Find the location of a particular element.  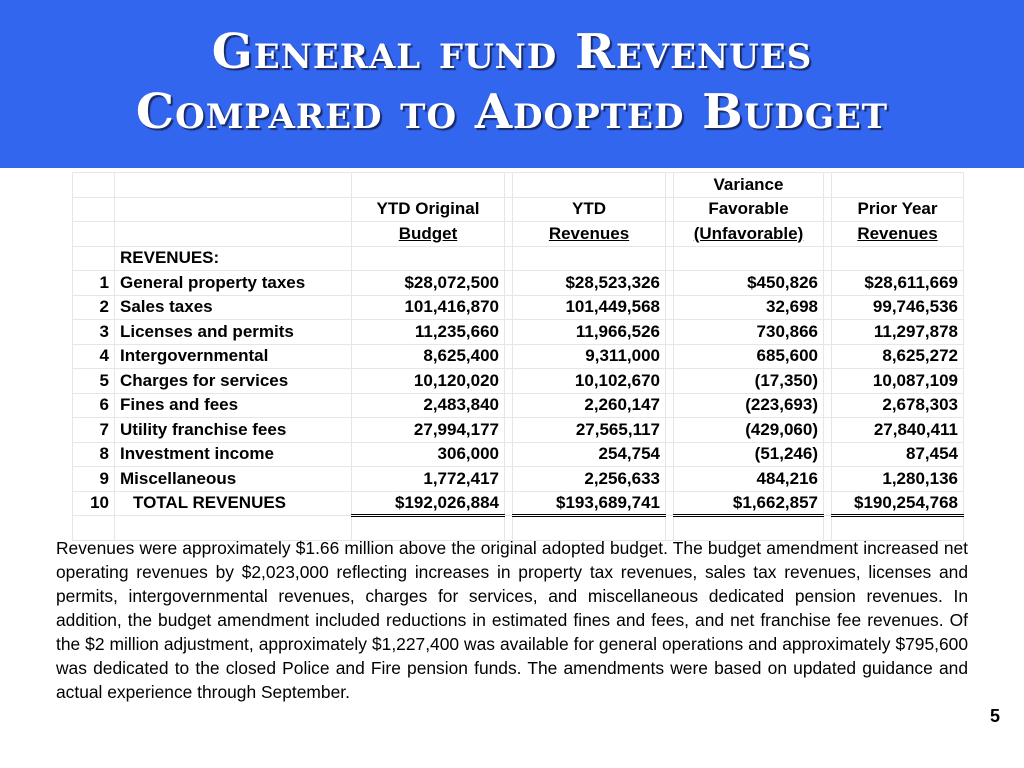

section-label: REVENUES: is located at coordinates (233, 258).